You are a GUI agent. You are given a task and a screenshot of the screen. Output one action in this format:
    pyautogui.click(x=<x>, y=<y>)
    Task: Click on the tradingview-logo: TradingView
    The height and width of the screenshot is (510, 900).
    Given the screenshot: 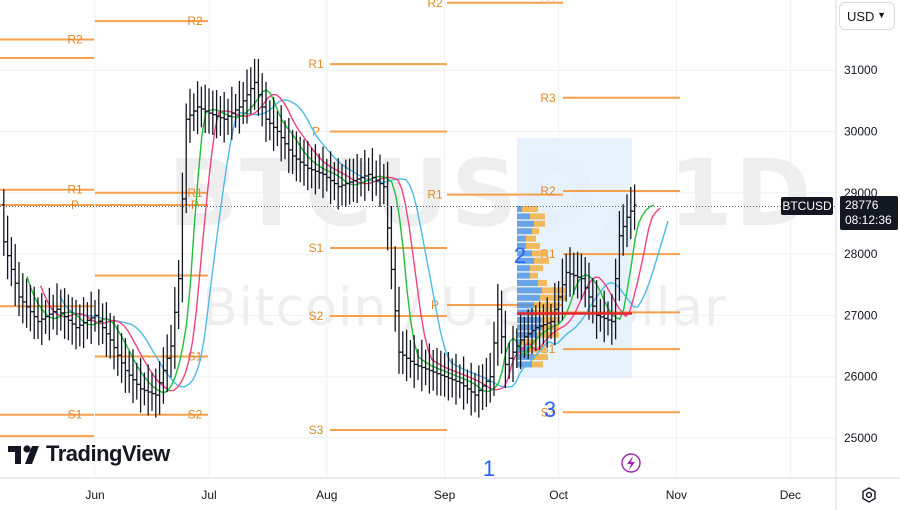 What is the action you would take?
    pyautogui.click(x=89, y=454)
    